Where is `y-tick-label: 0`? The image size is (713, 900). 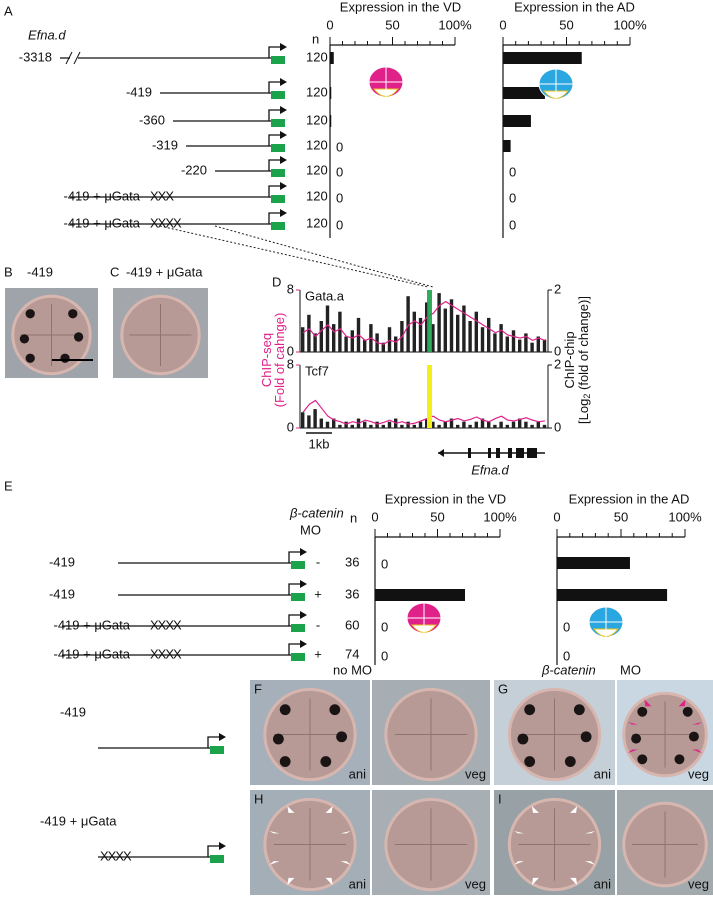
y-tick-label: 0 is located at coordinates (290, 426).